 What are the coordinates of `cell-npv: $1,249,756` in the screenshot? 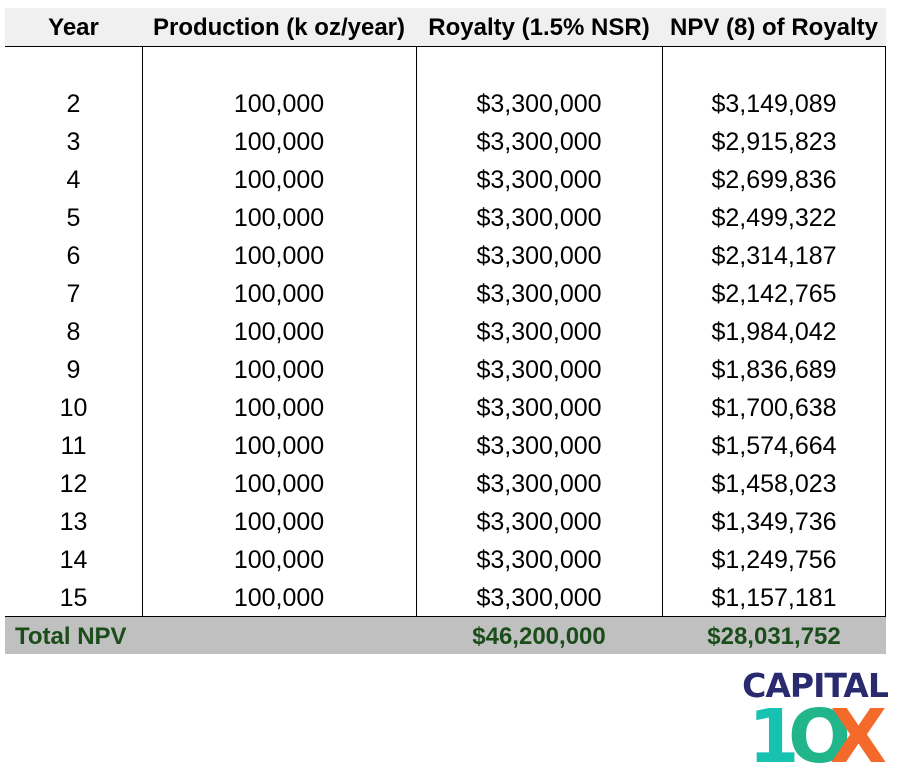 It's located at (774, 560).